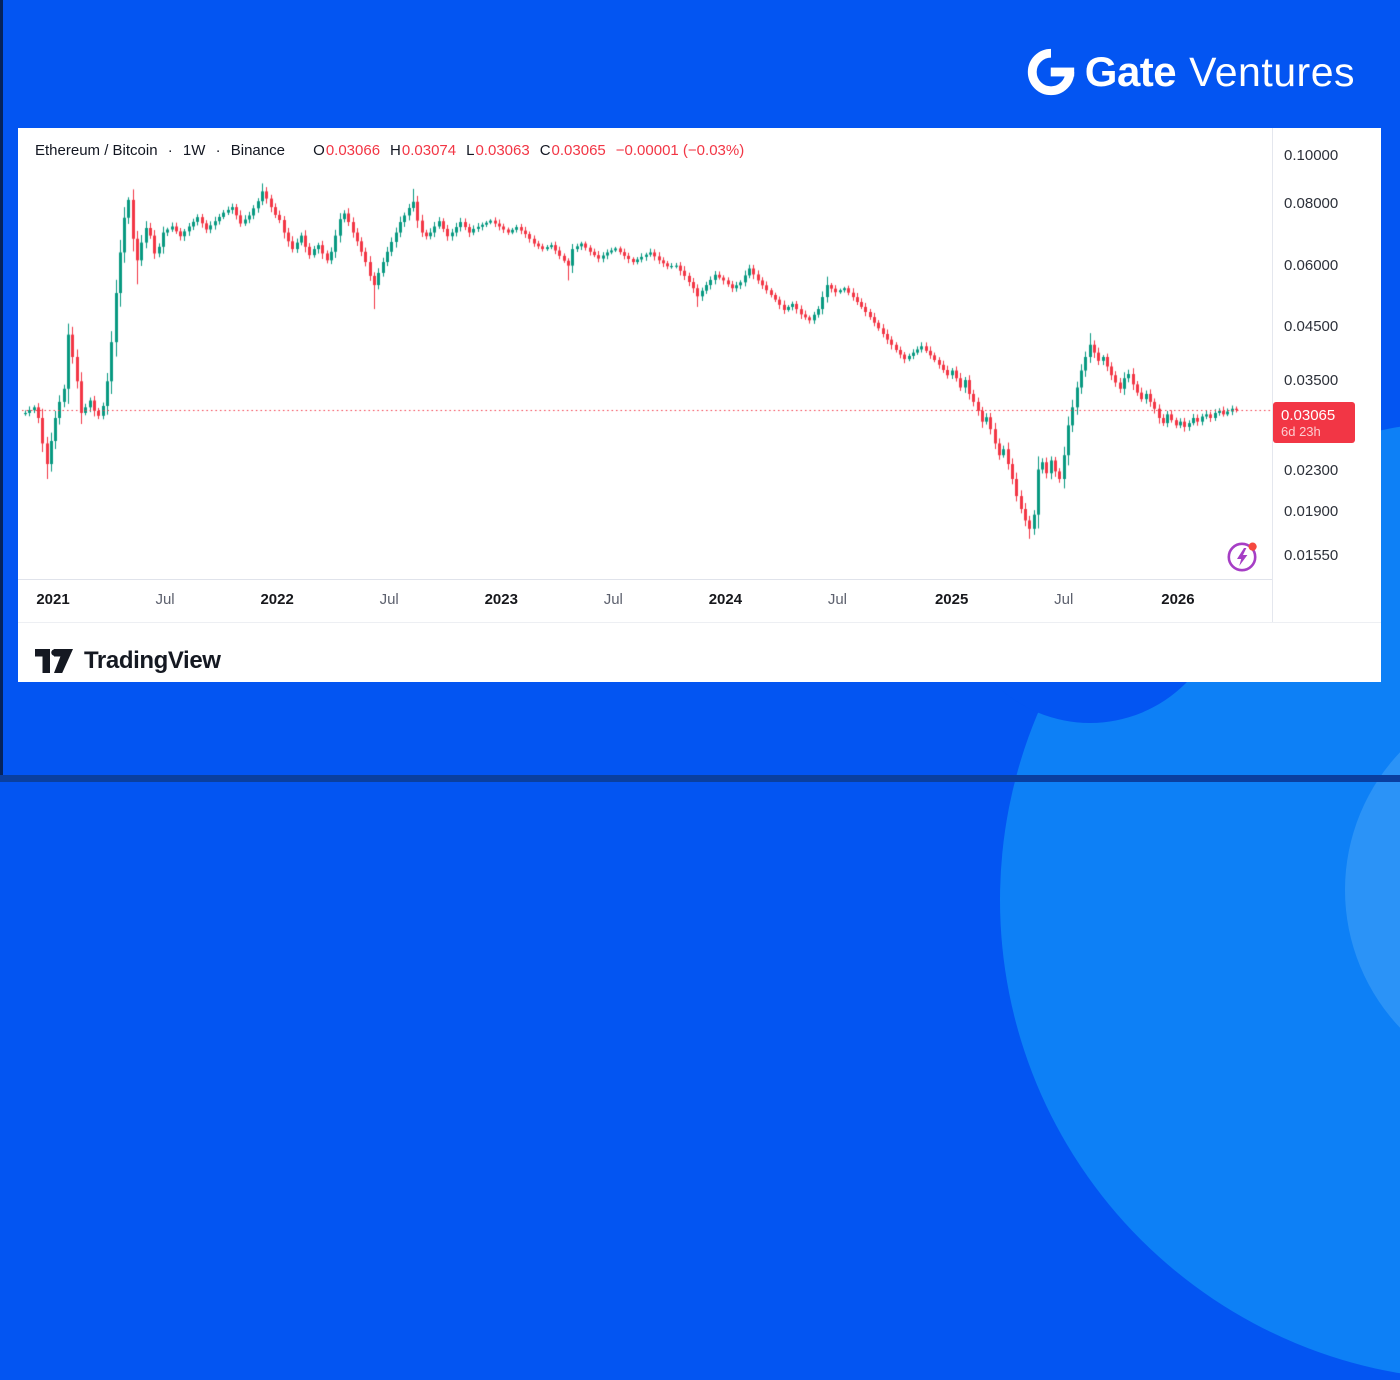  What do you see at coordinates (1308, 415) in the screenshot?
I see `last-price-value: 0.03065` at bounding box center [1308, 415].